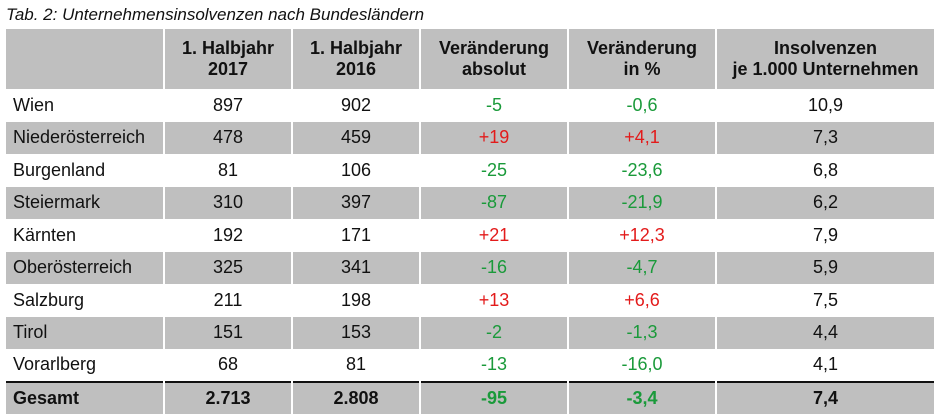 This screenshot has width=938, height=415. Describe the element at coordinates (356, 69) in the screenshot. I see `header-2016-line2: 2016` at that location.